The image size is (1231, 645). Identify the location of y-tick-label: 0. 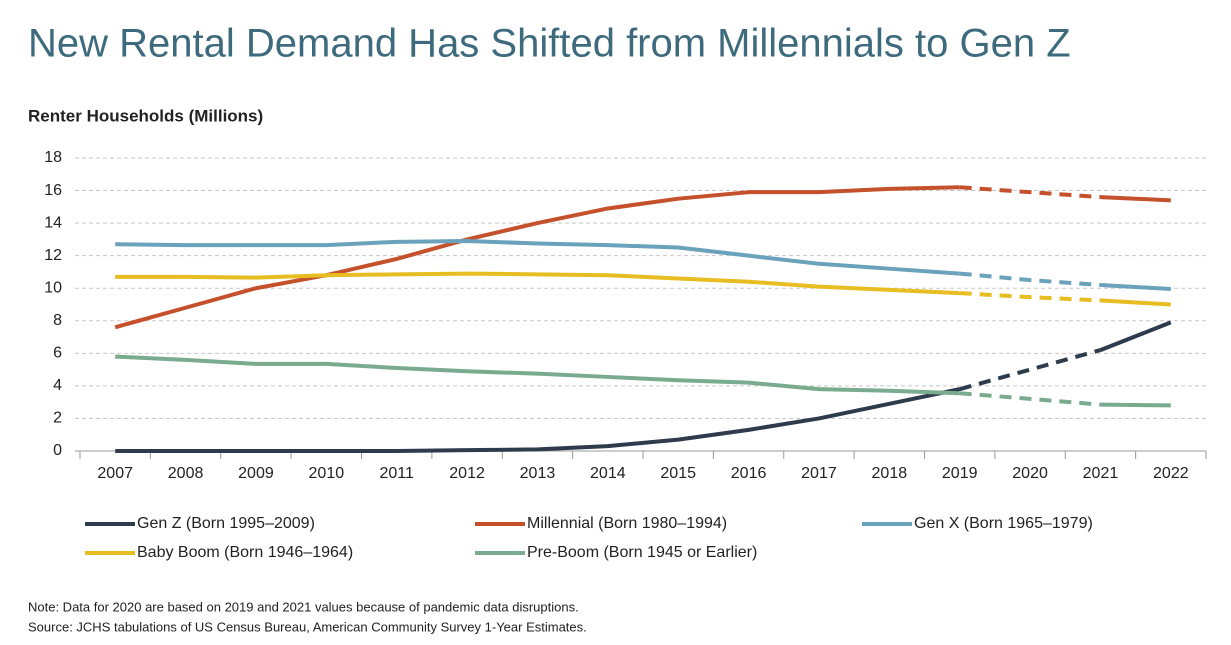
(57, 450).